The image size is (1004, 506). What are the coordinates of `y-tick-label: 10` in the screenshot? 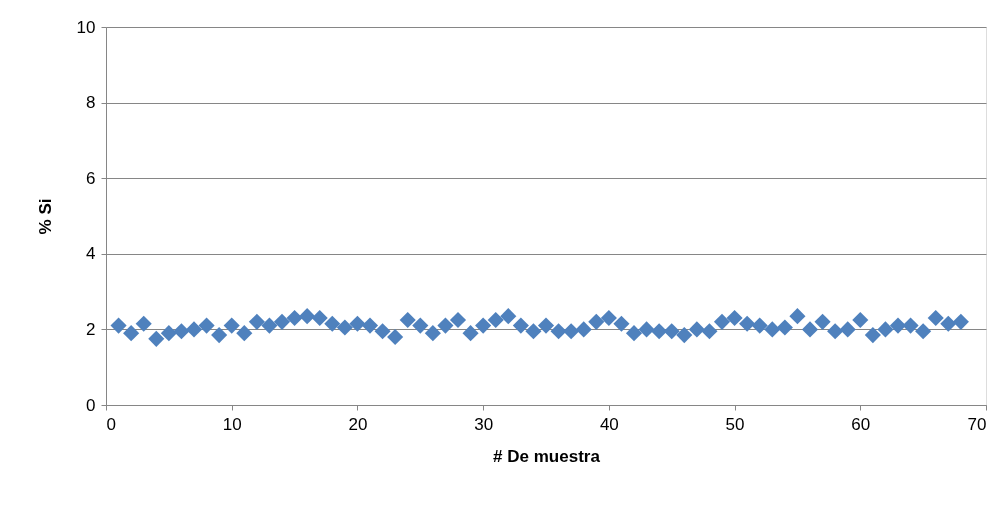 It's located at (86, 27).